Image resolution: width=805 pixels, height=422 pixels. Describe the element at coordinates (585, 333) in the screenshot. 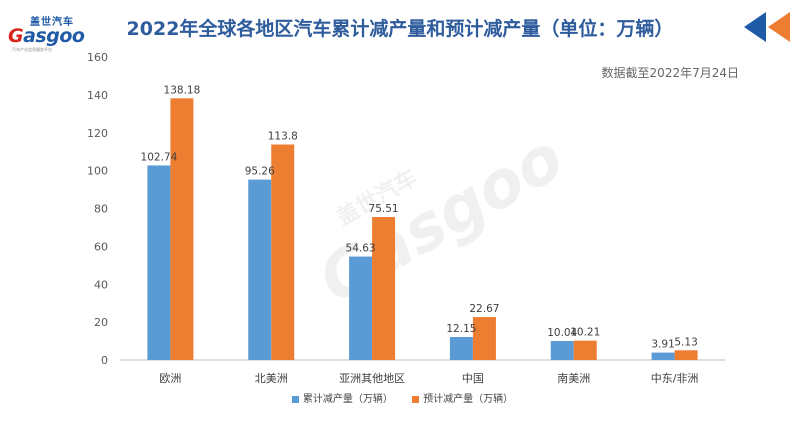

I see `data-label: 10.21` at that location.